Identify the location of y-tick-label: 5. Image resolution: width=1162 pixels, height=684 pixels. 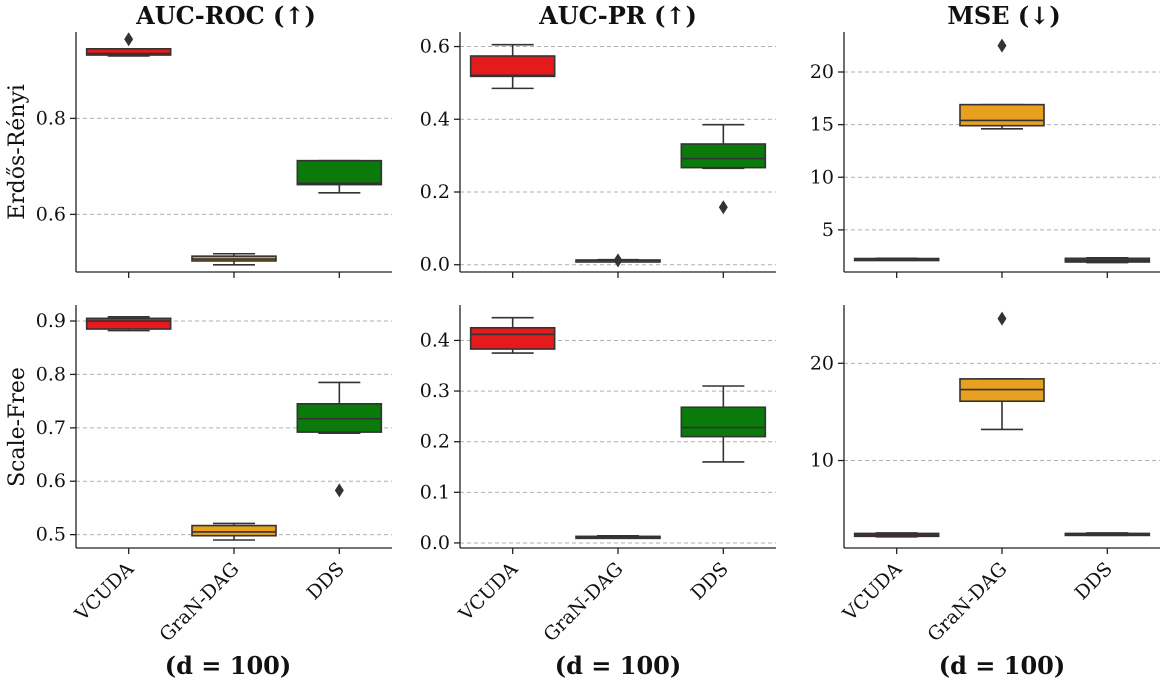
(828, 230).